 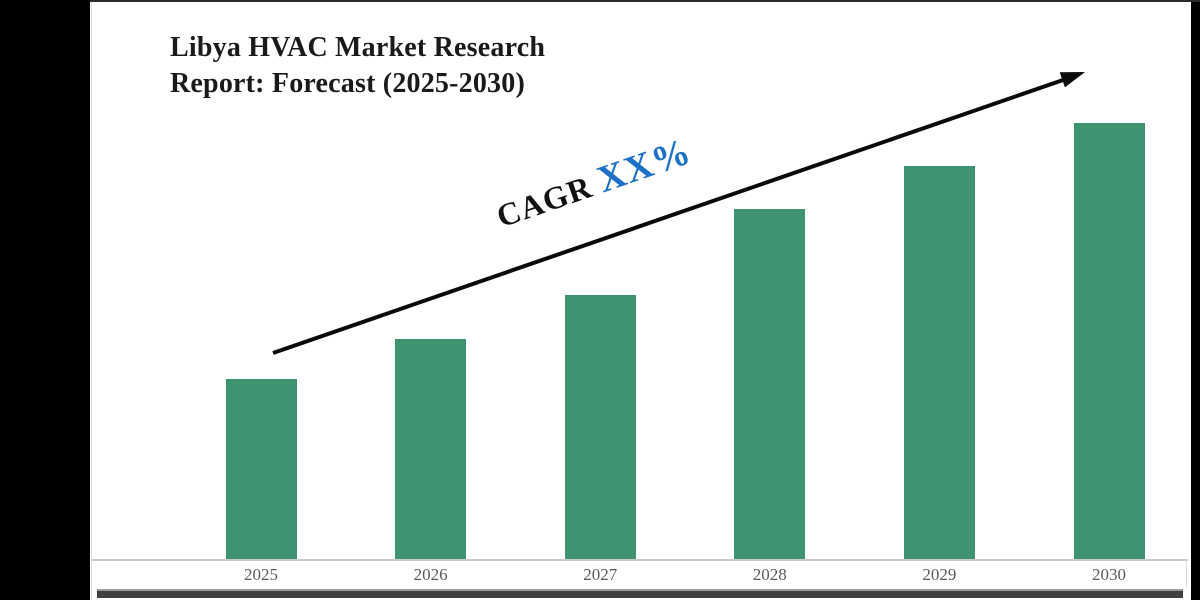 I want to click on left-black-band, so click(x=45, y=300).